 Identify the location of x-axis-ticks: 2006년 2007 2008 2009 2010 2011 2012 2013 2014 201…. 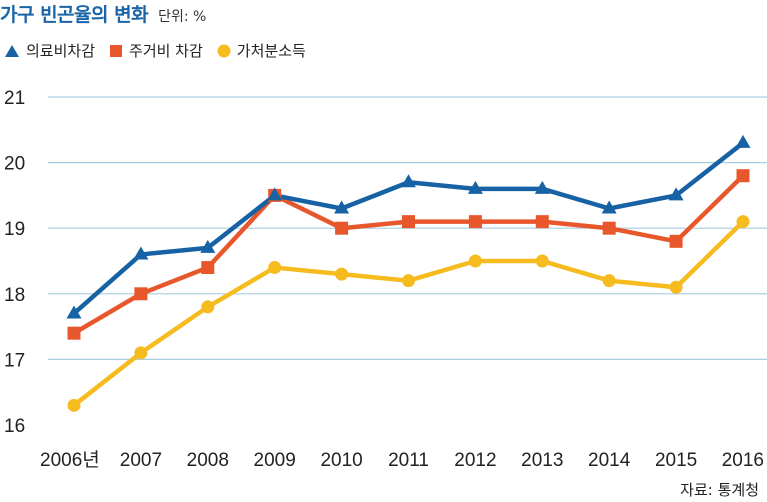
(402, 460).